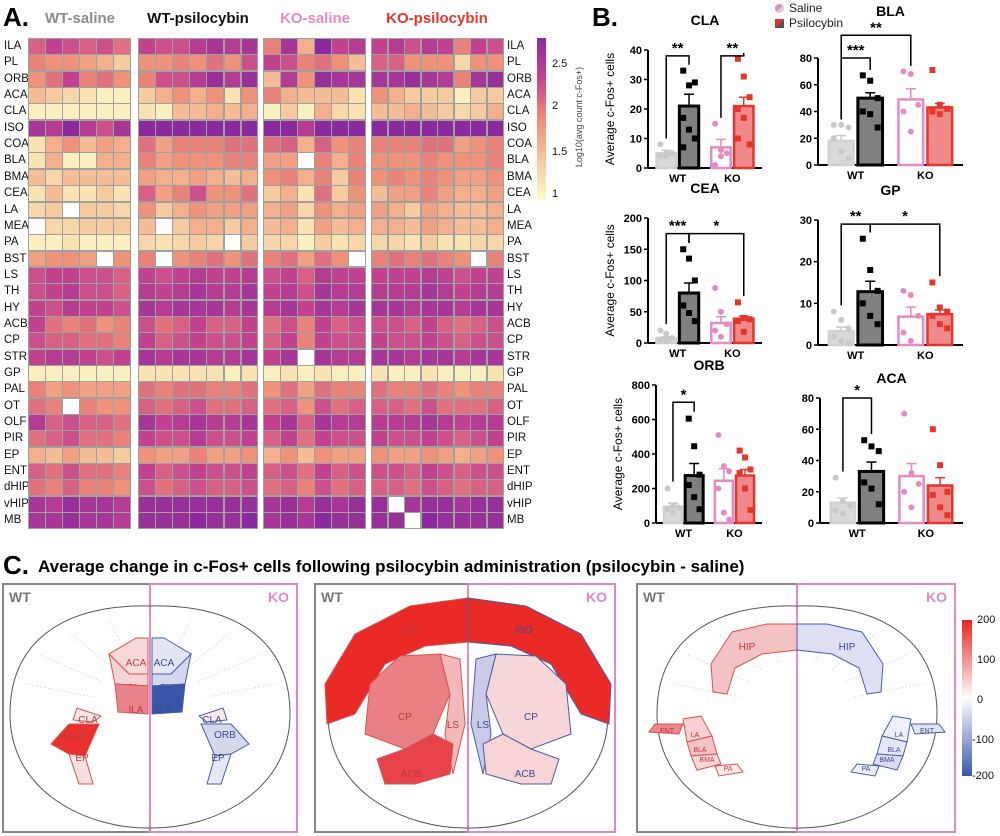 Image resolution: width=1000 pixels, height=836 pixels. I want to click on region-hip-ko, so click(840, 659).